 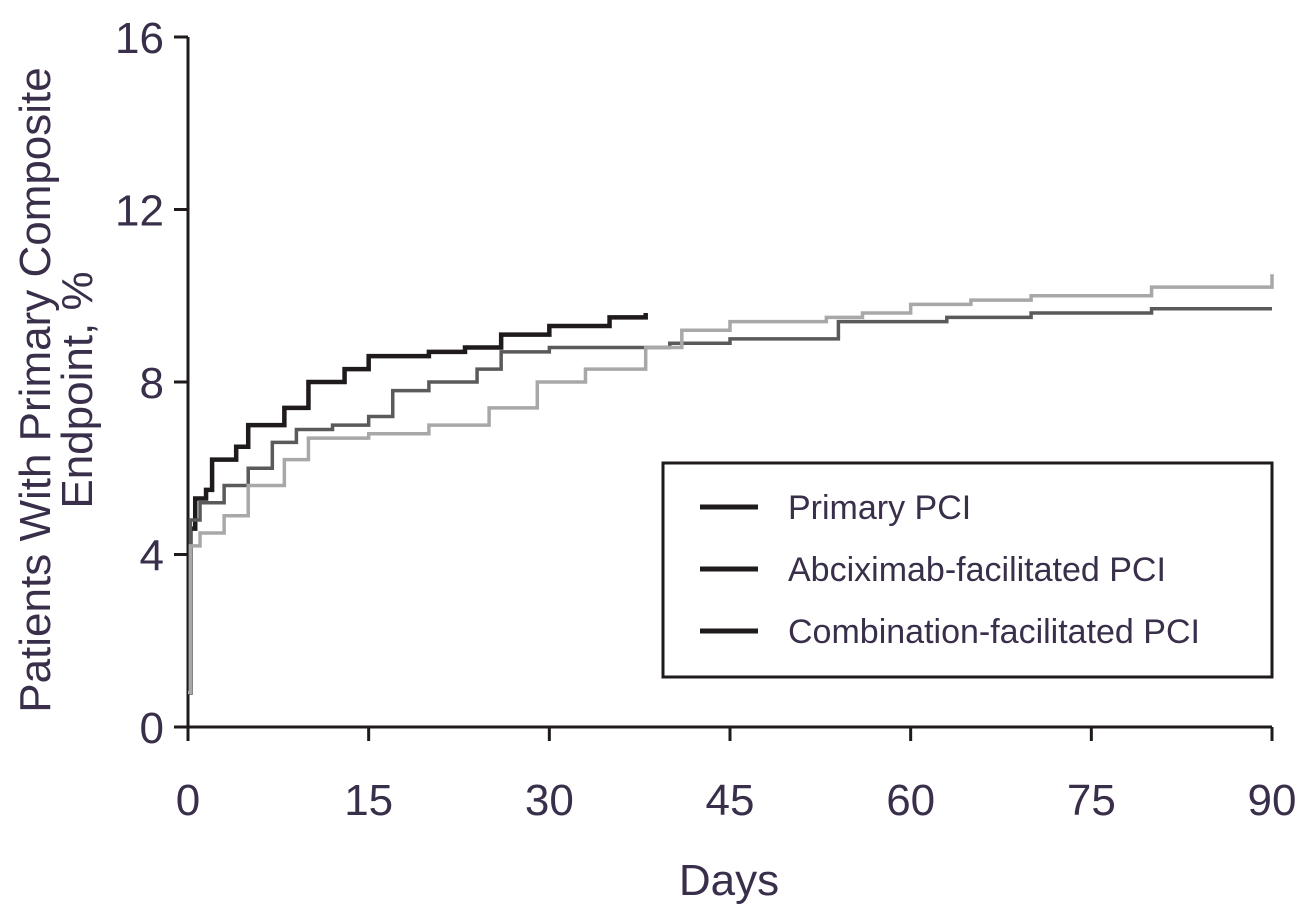 What do you see at coordinates (152, 728) in the screenshot?
I see `y-tick-label: 0` at bounding box center [152, 728].